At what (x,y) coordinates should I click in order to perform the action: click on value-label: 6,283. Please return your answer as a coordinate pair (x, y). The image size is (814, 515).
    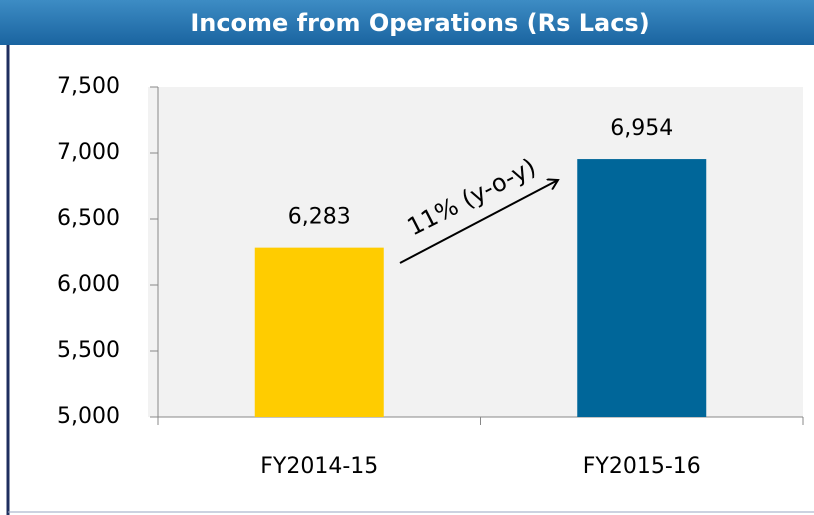
    Looking at the image, I should click on (319, 217).